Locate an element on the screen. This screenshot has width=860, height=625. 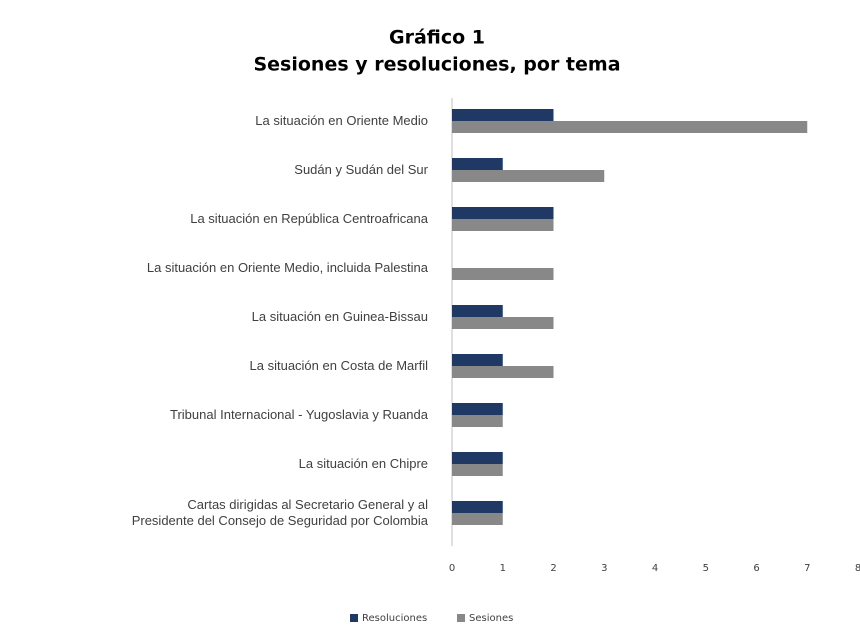
legend-label: Resoluciones is located at coordinates (394, 618).